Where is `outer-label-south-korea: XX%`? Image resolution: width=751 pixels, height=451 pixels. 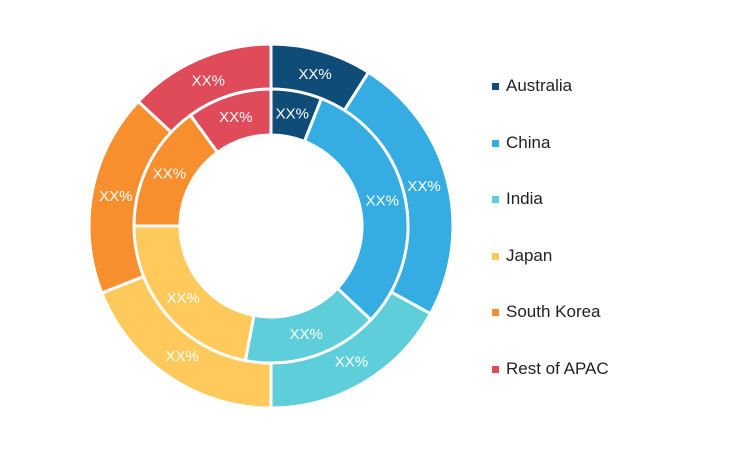
outer-label-south-korea: XX% is located at coordinates (115, 196).